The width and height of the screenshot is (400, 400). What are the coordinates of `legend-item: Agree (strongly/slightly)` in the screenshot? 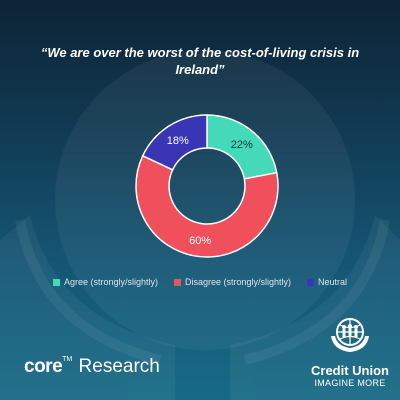 It's located at (105, 282).